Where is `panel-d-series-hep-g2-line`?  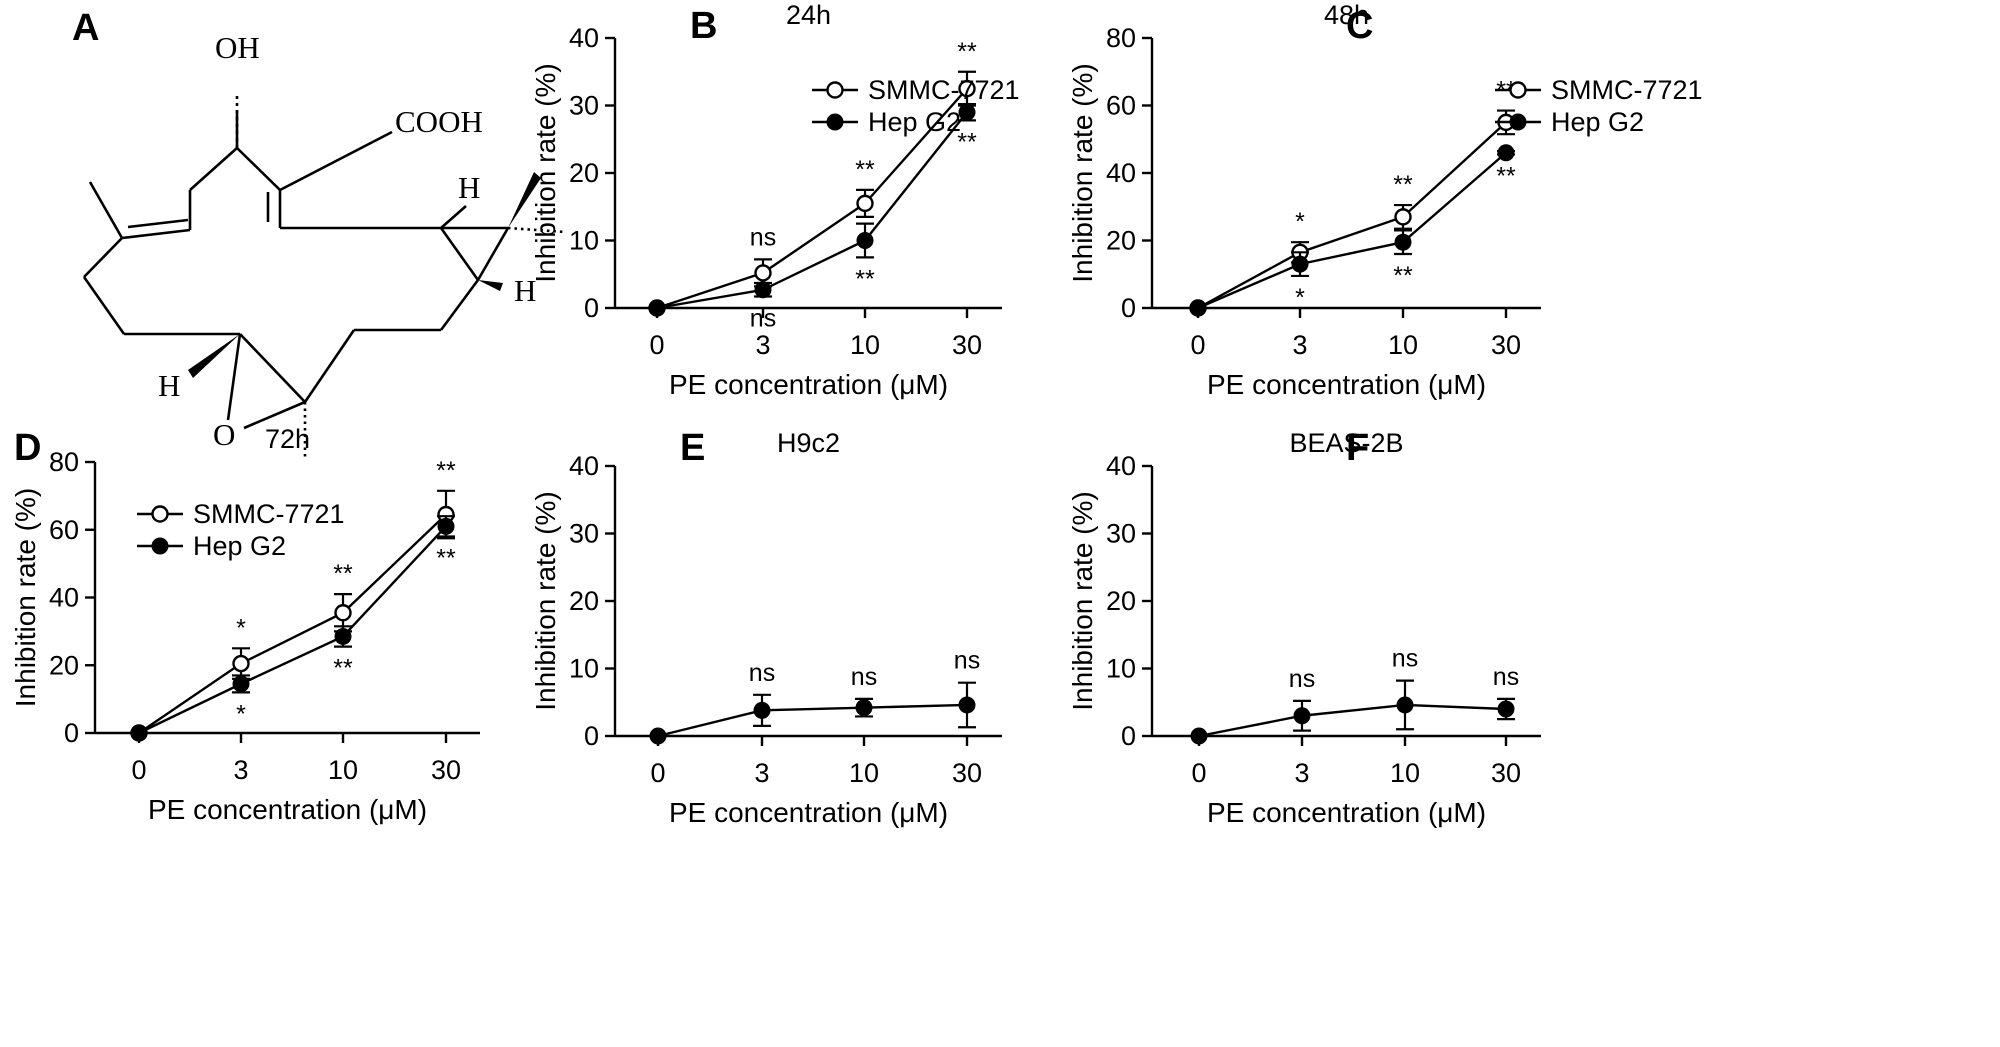 panel-d-series-hep-g2-line is located at coordinates (292, 630).